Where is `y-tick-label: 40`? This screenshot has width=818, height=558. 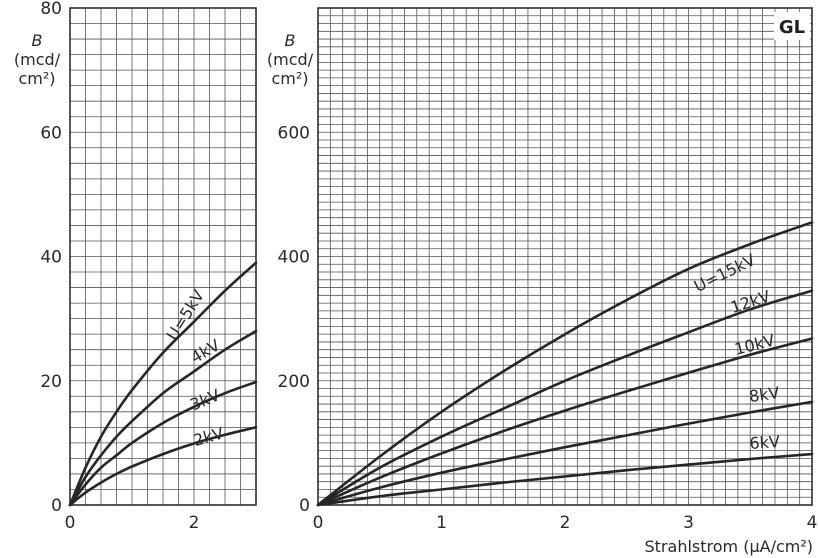 y-tick-label: 40 is located at coordinates (51, 258).